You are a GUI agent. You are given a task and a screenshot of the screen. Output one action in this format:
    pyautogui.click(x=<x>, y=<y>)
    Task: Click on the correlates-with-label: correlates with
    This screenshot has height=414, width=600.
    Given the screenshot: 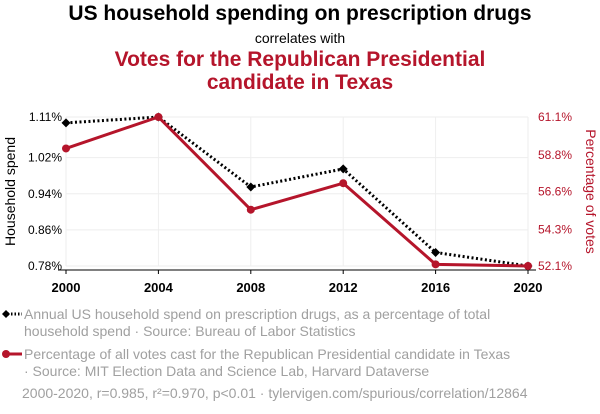 What is the action you would take?
    pyautogui.click(x=300, y=38)
    